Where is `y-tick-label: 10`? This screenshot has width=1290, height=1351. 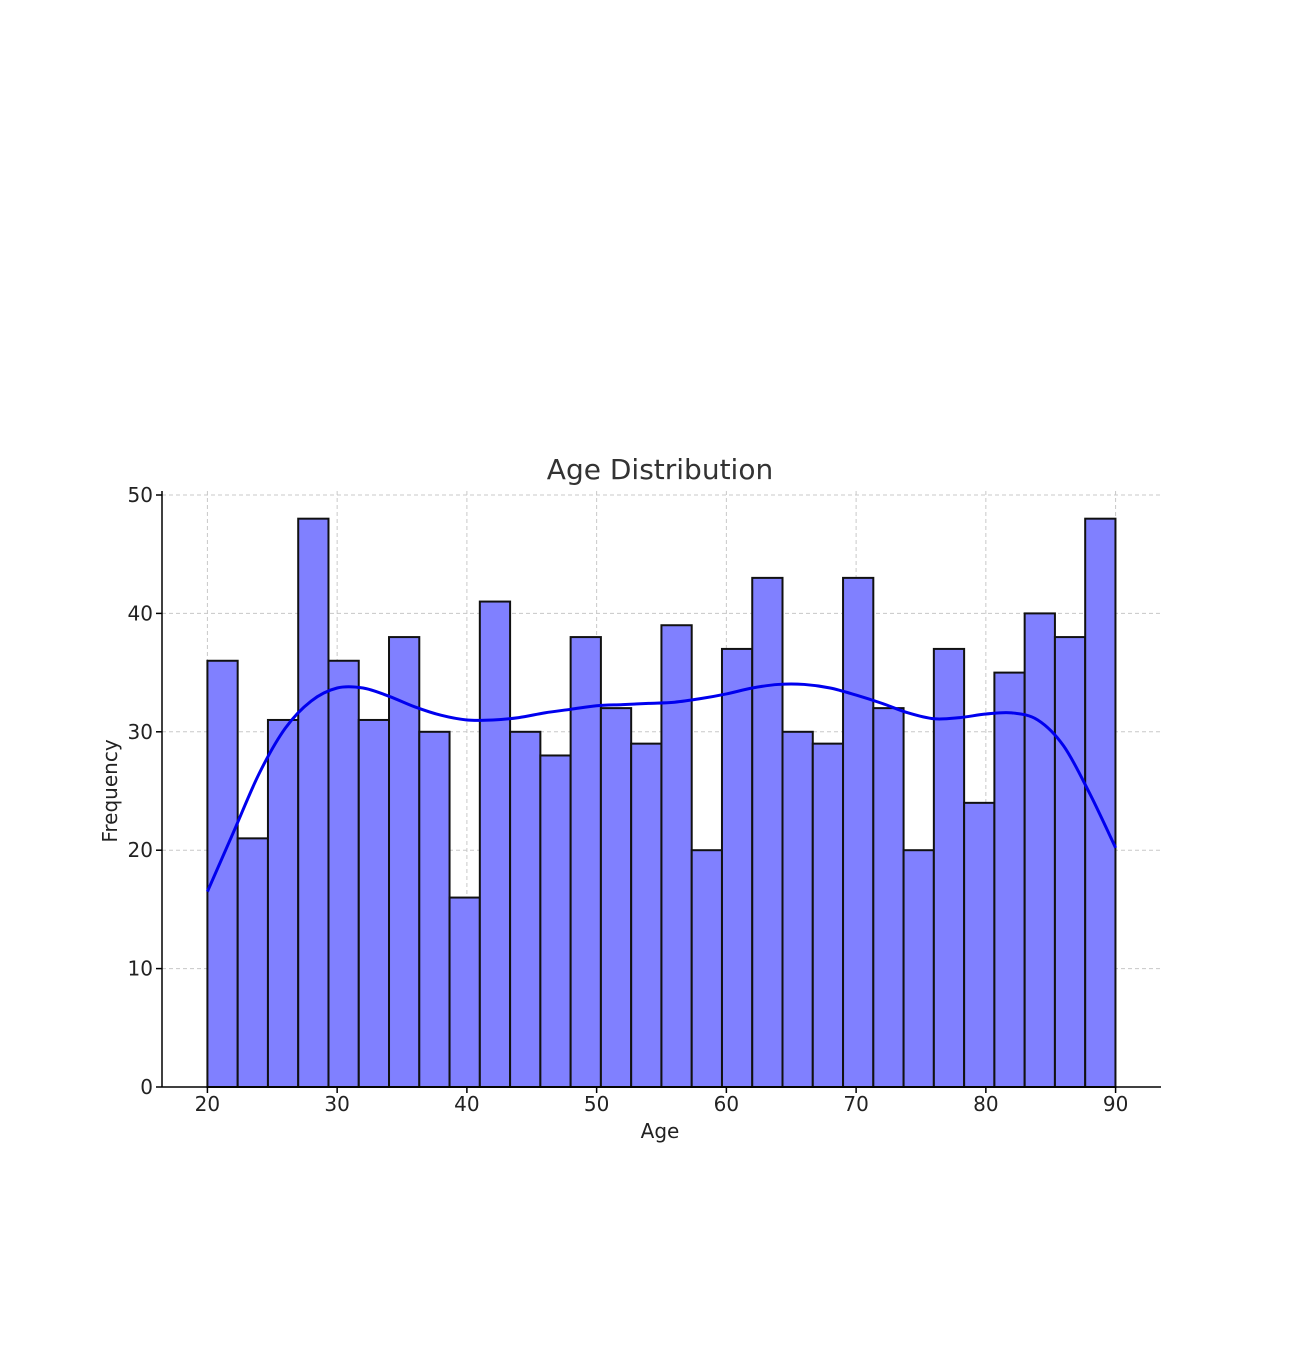 y-tick-label: 10 is located at coordinates (140, 969).